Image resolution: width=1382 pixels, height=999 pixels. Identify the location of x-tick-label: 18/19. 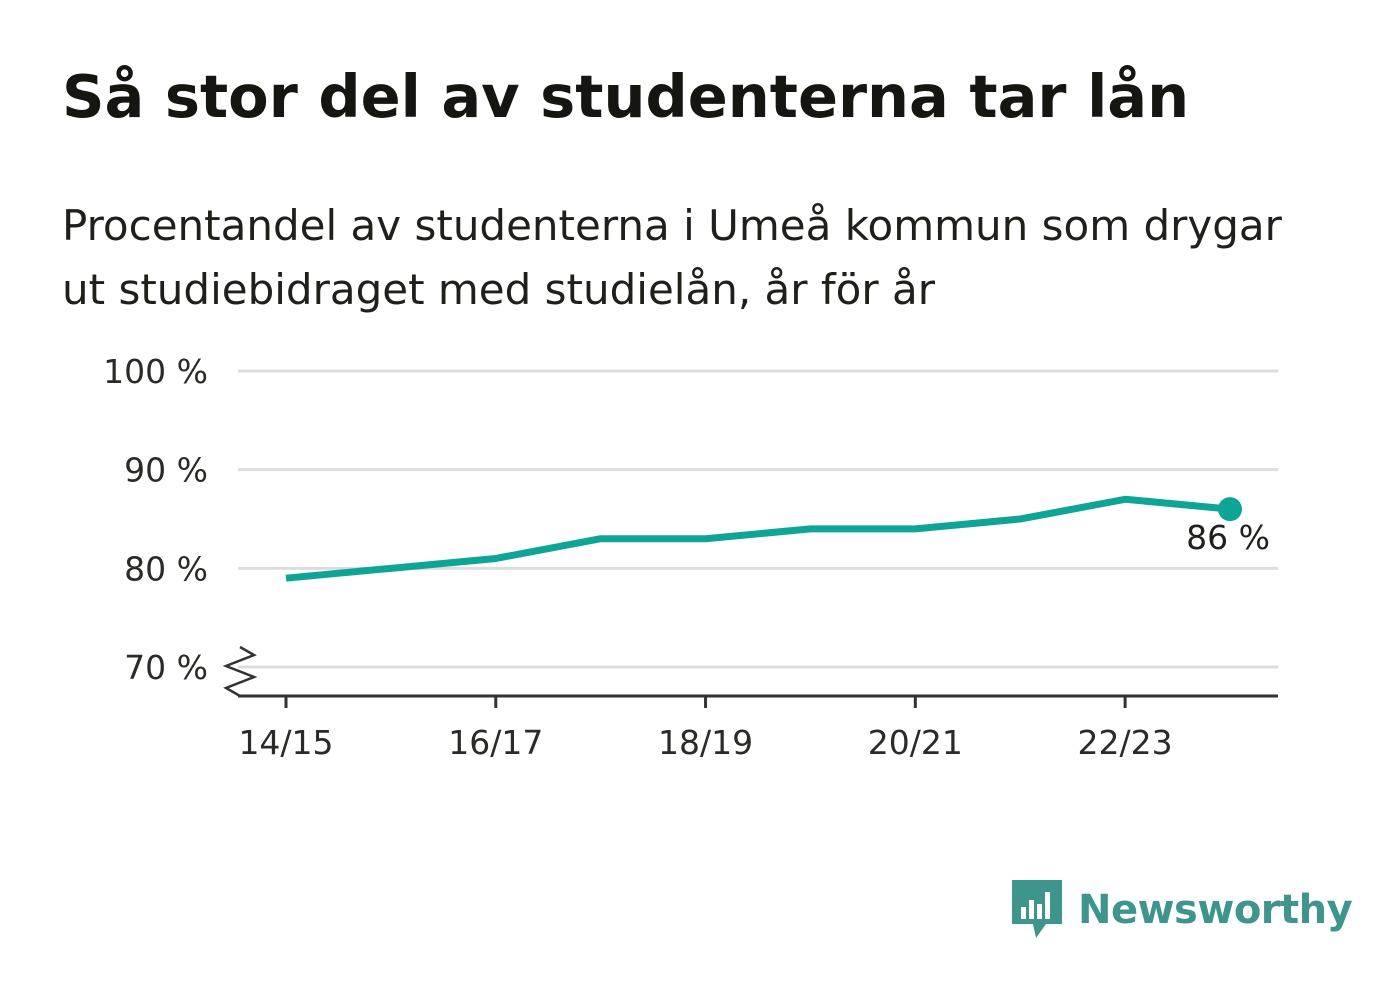
(705, 742).